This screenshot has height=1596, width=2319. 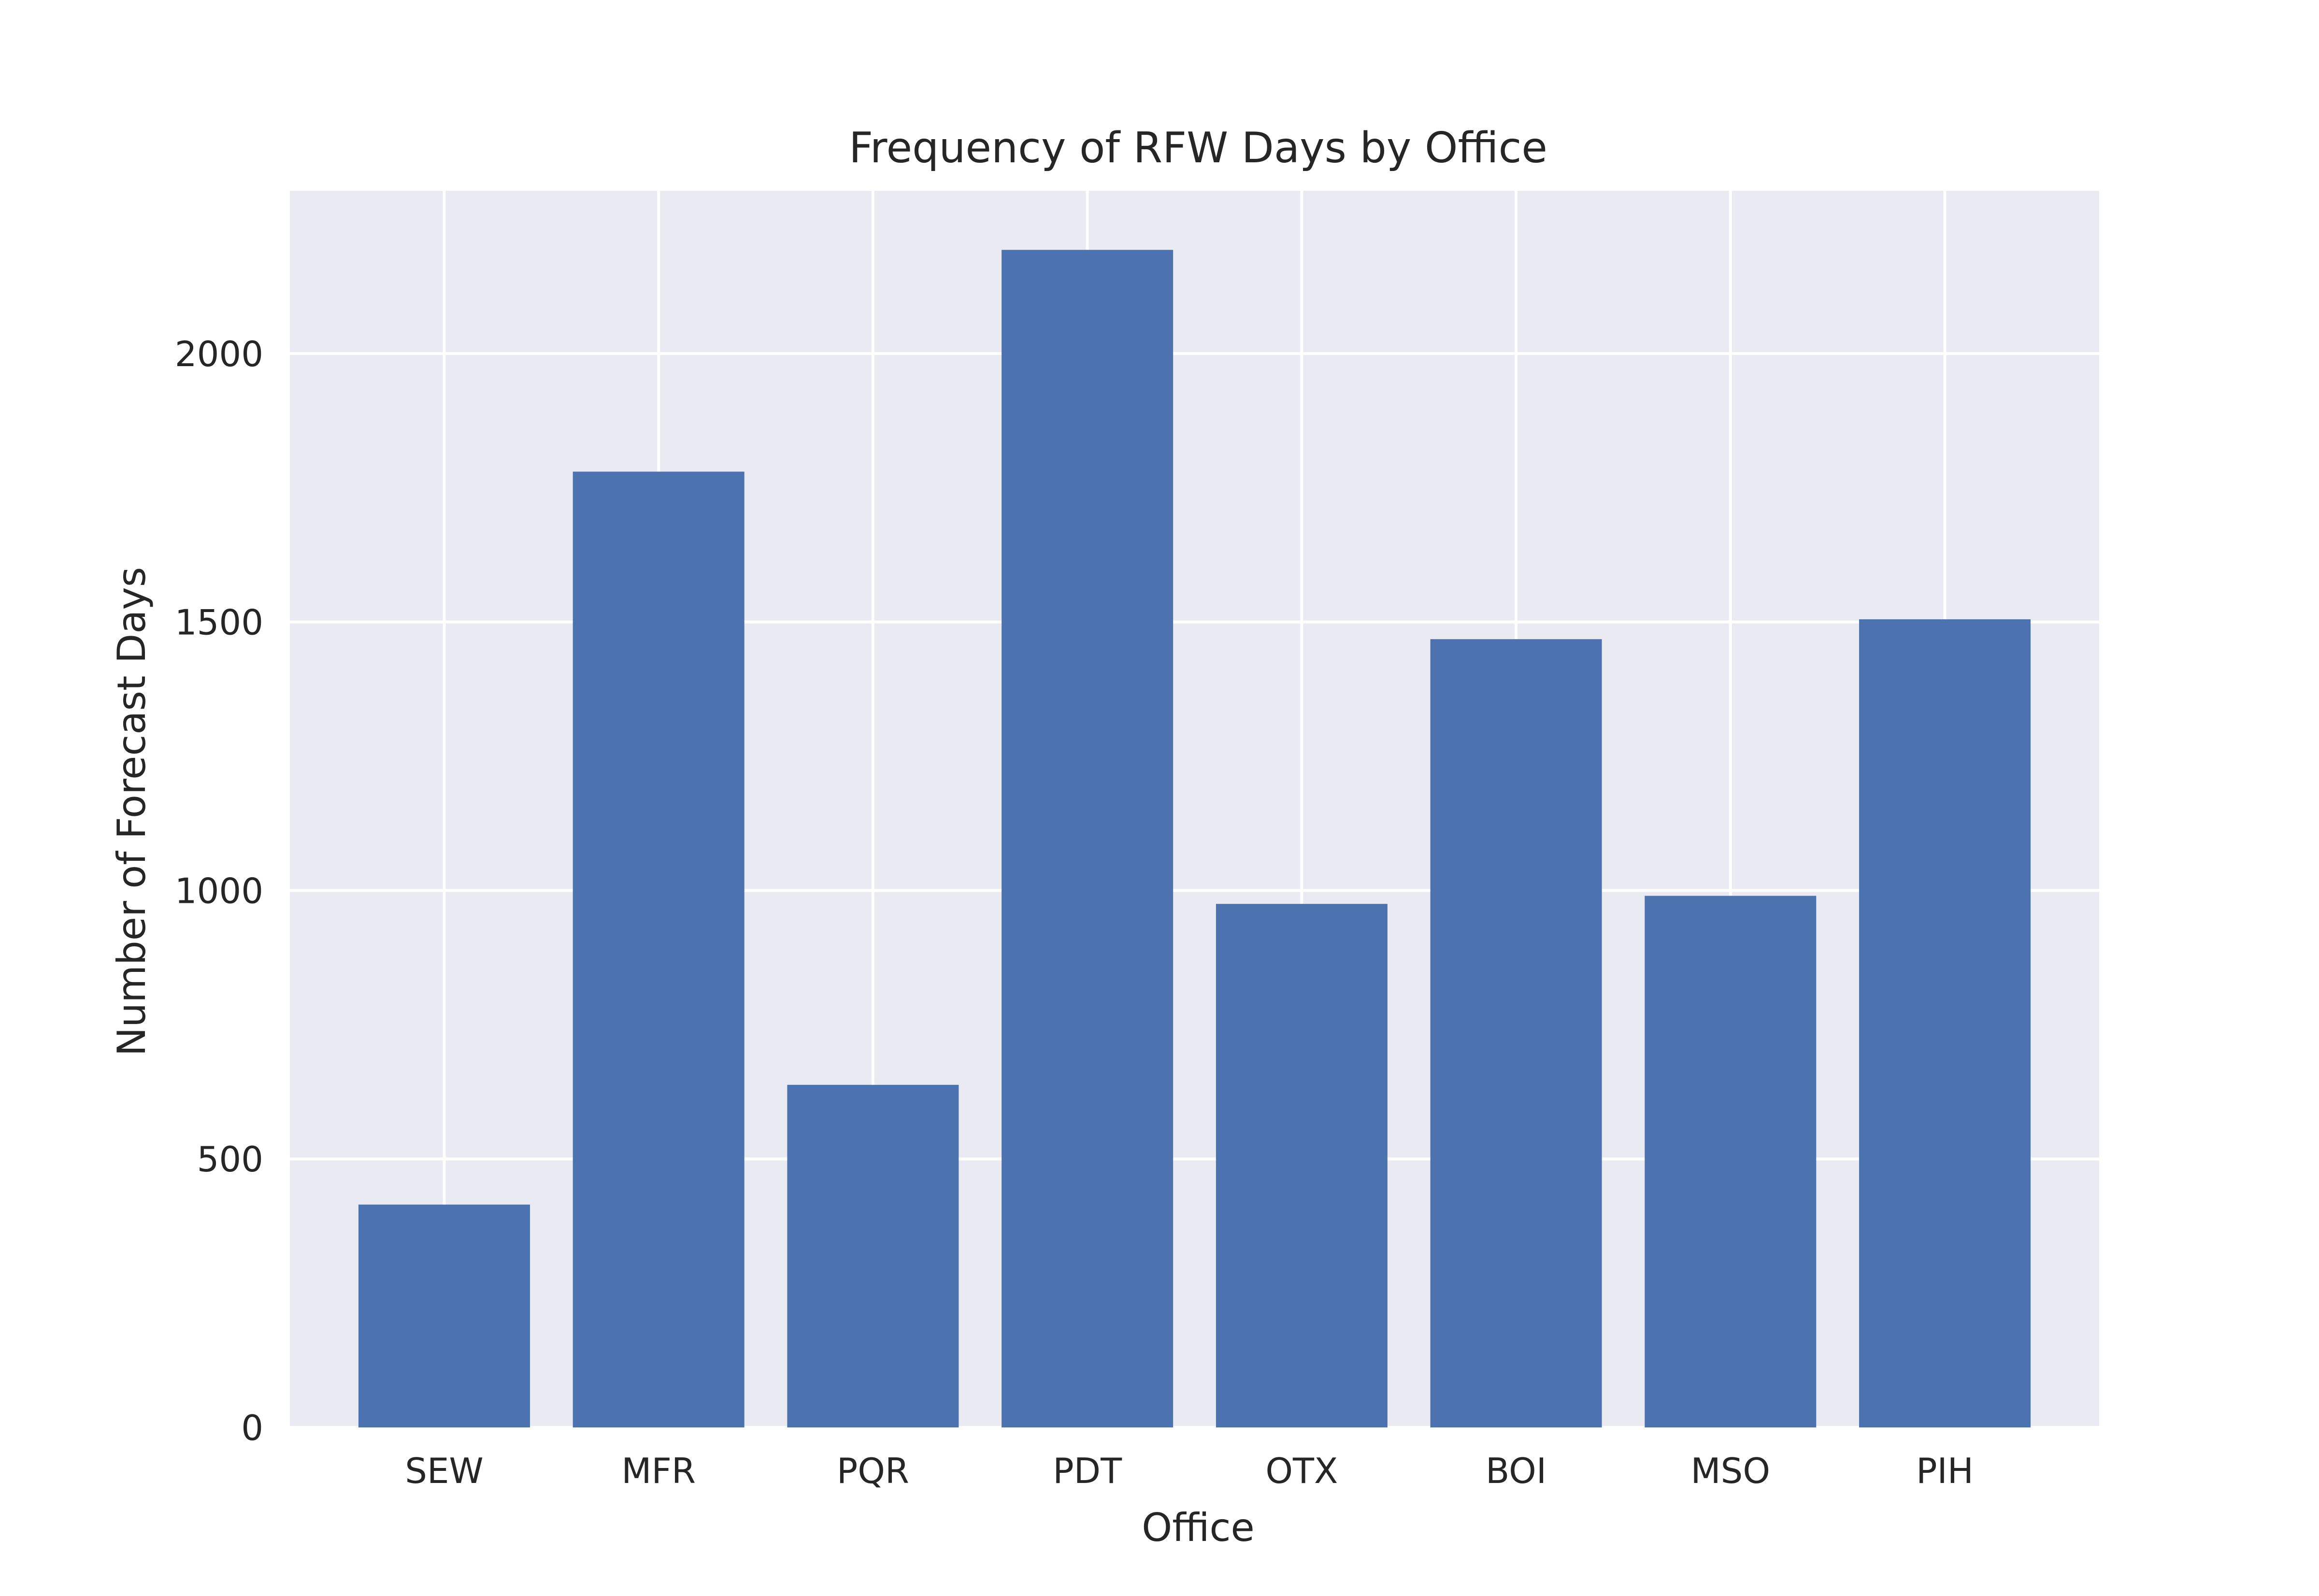 I want to click on x-tick-label: MSO, so click(x=1731, y=1471).